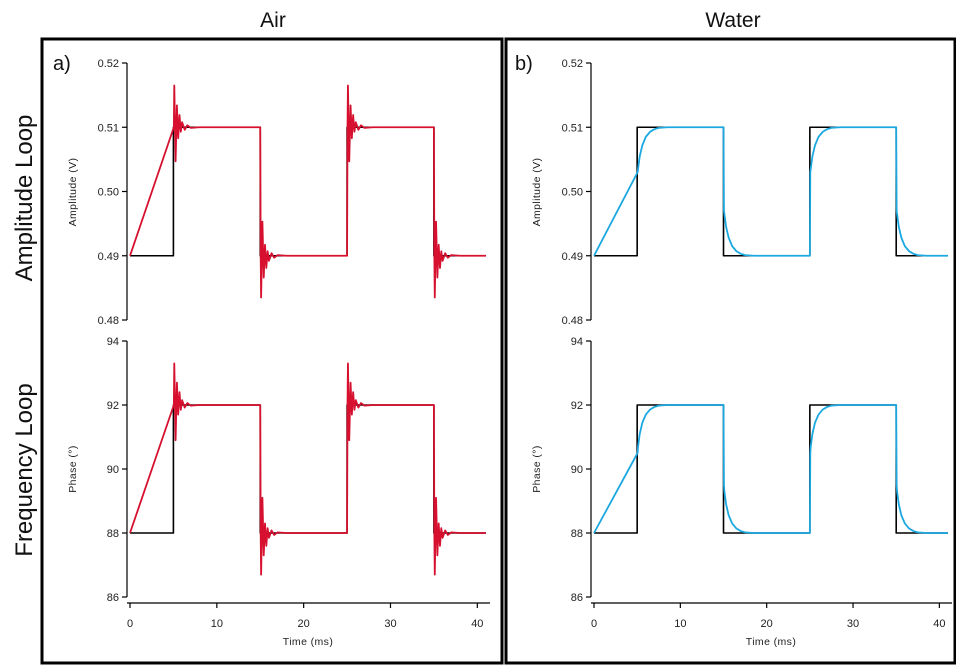  I want to click on panel-label-a: a), so click(62, 64).